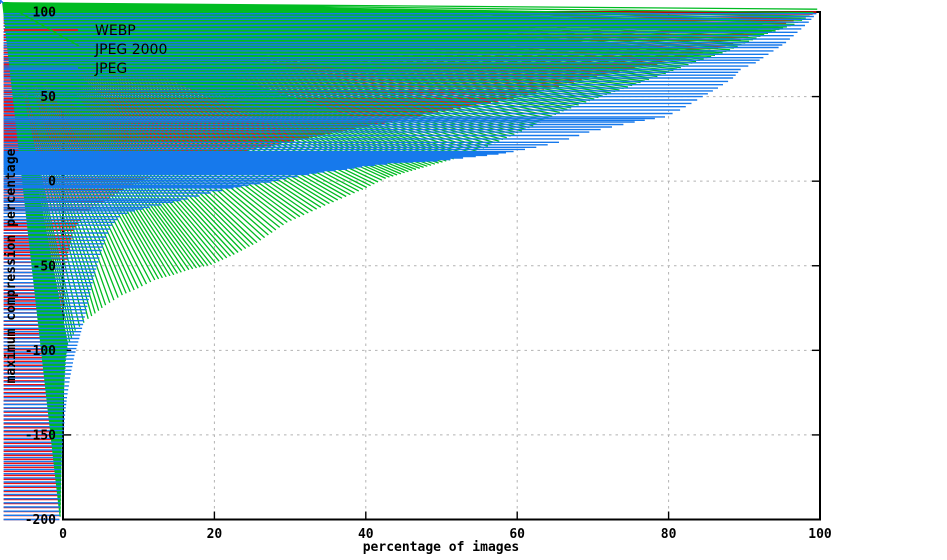 Image resolution: width=947 pixels, height=560 pixels. What do you see at coordinates (11, 265) in the screenshot?
I see `y-axis-label: maximum compression percentage` at bounding box center [11, 265].